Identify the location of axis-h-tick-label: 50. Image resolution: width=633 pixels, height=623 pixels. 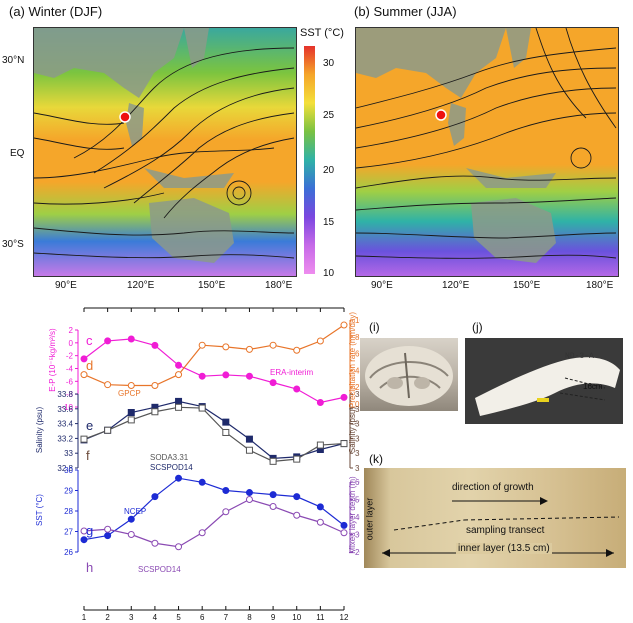
(357, 500).